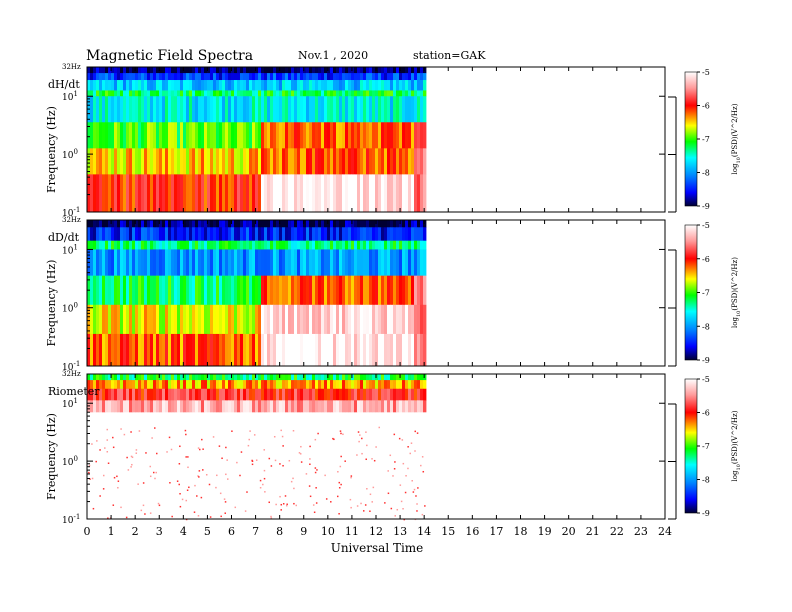 This screenshot has width=792, height=612. I want to click on x-tick-label: 24, so click(665, 531).